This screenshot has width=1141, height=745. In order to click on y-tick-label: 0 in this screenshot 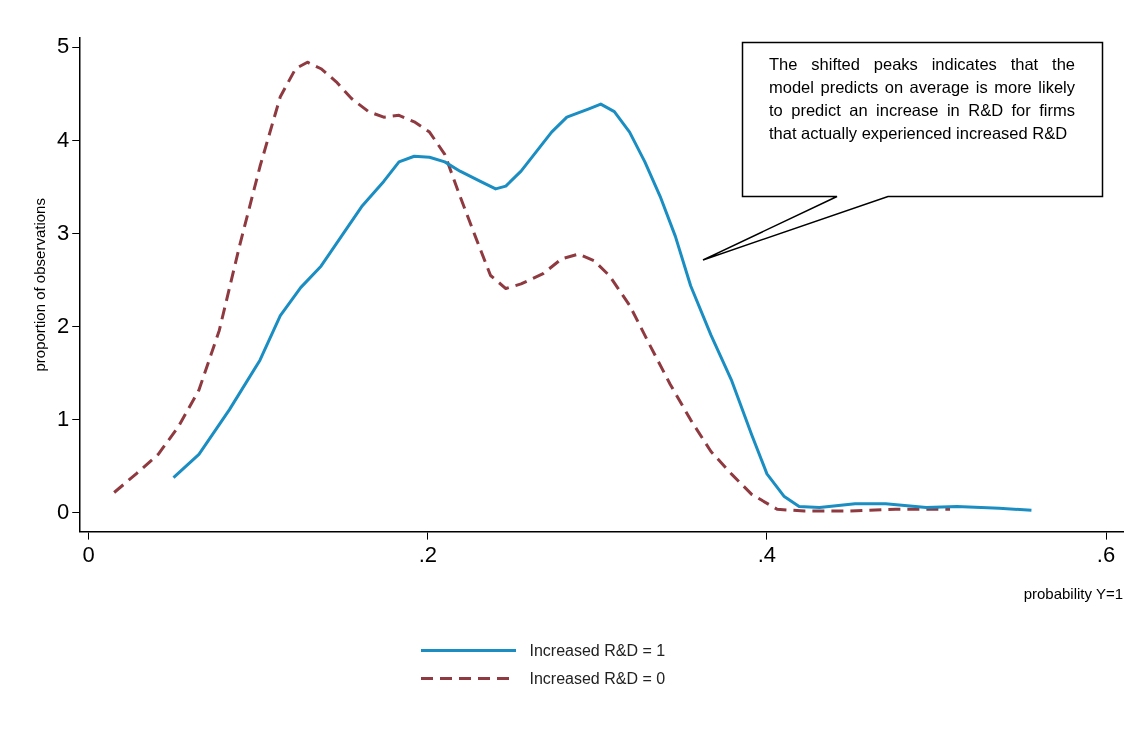, I will do `click(63, 512)`.